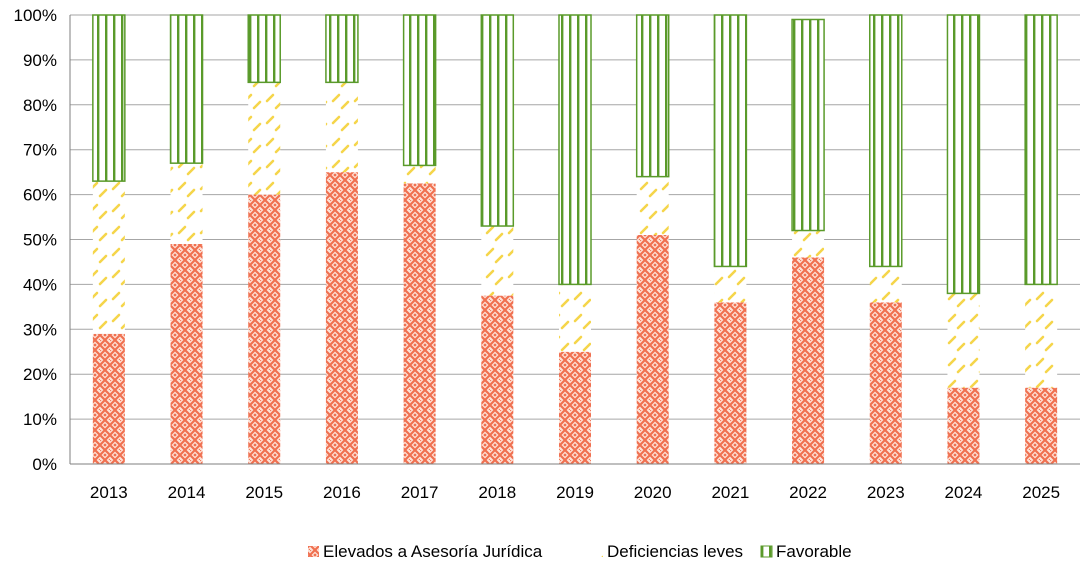 This screenshot has height=568, width=1090. Describe the element at coordinates (342, 49) in the screenshot. I see `bar-favorable-2016` at that location.